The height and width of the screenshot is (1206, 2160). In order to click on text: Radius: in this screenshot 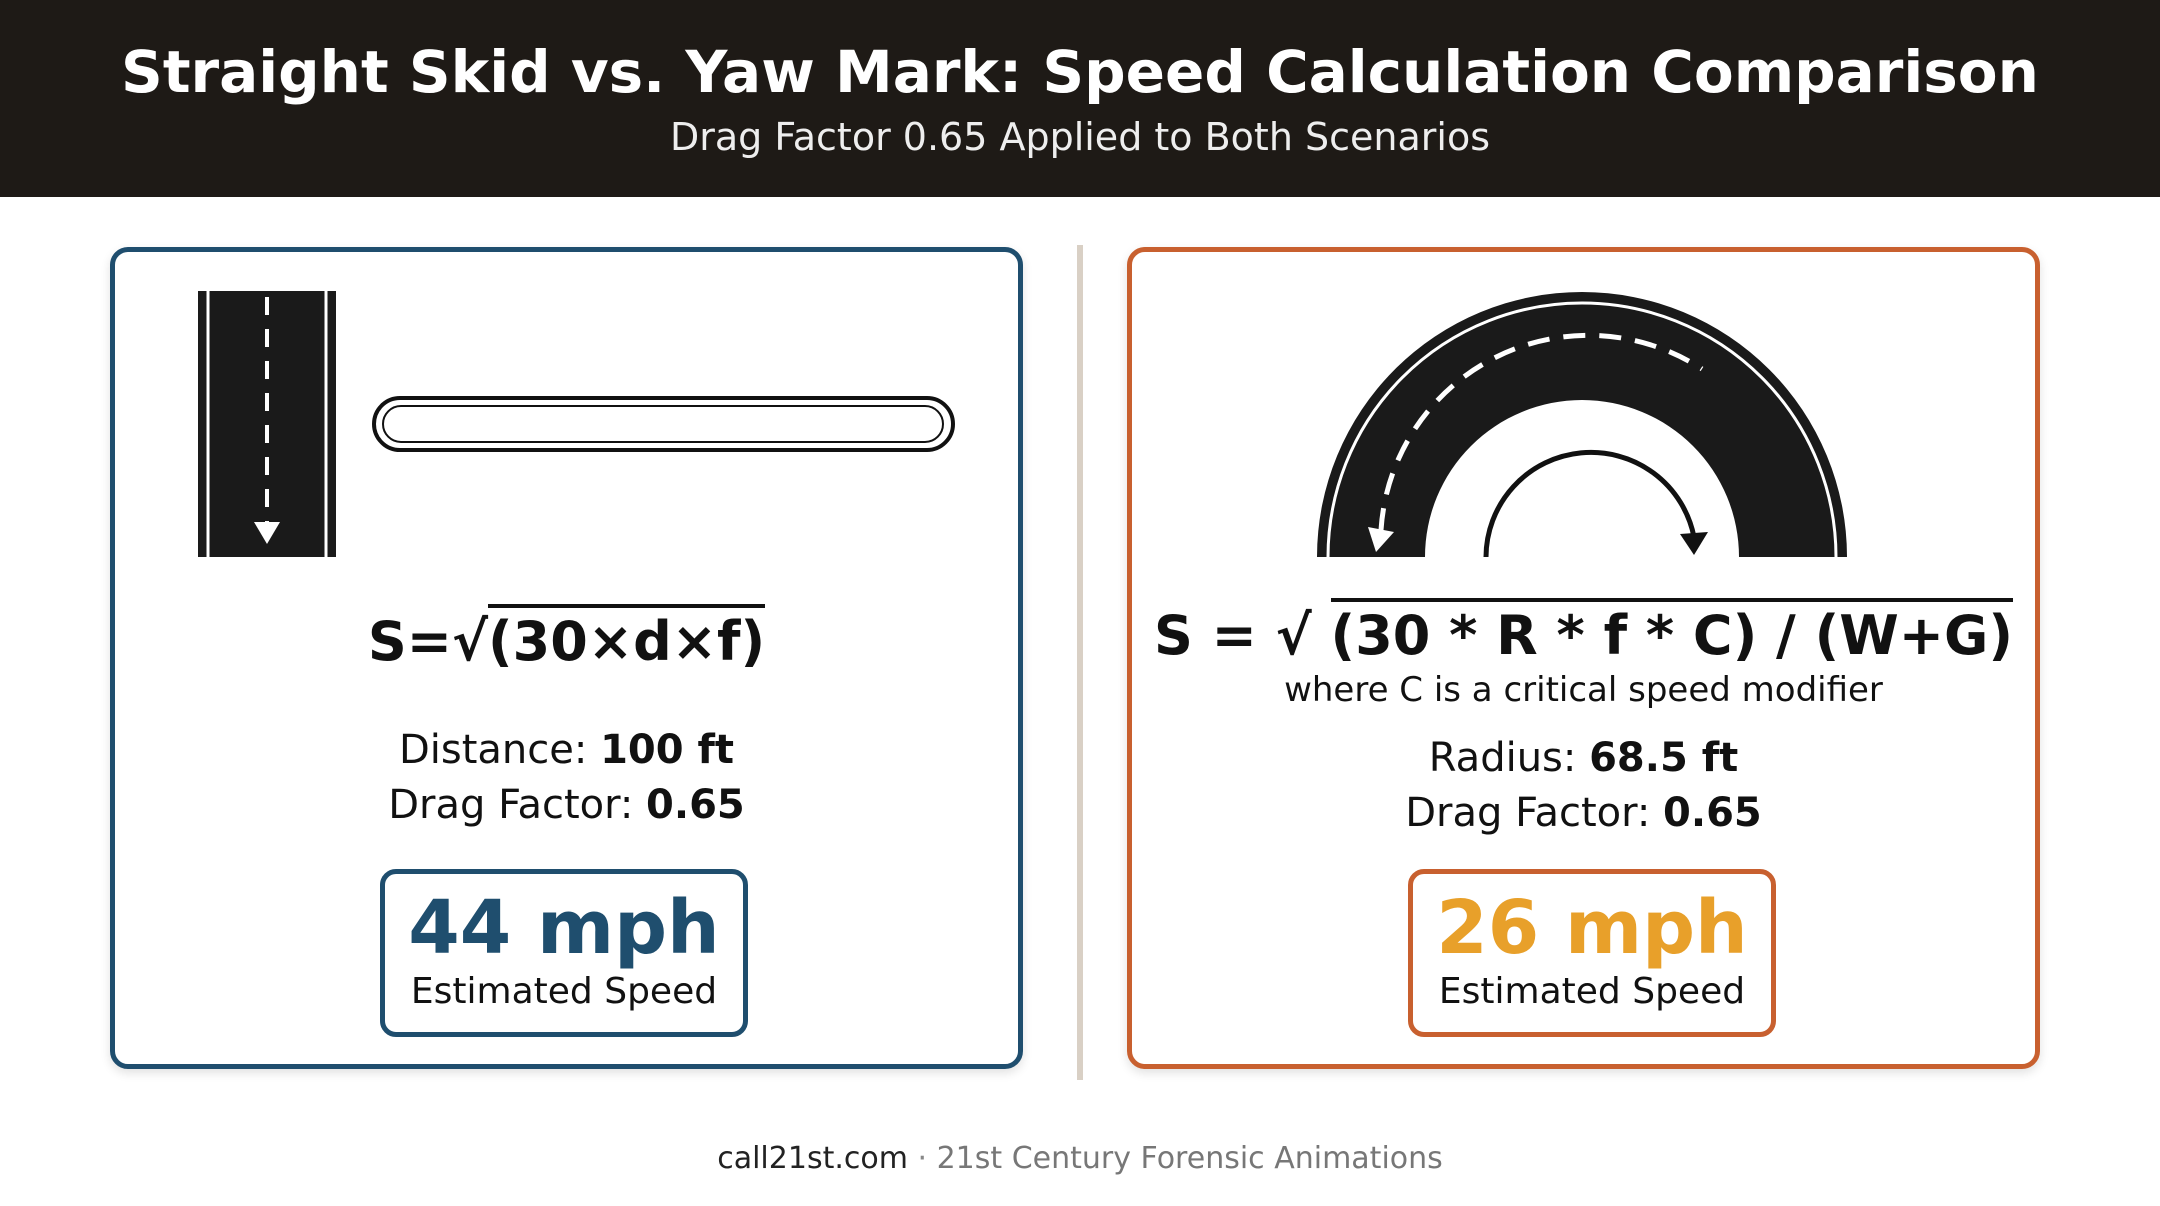, I will do `click(1502, 758)`.